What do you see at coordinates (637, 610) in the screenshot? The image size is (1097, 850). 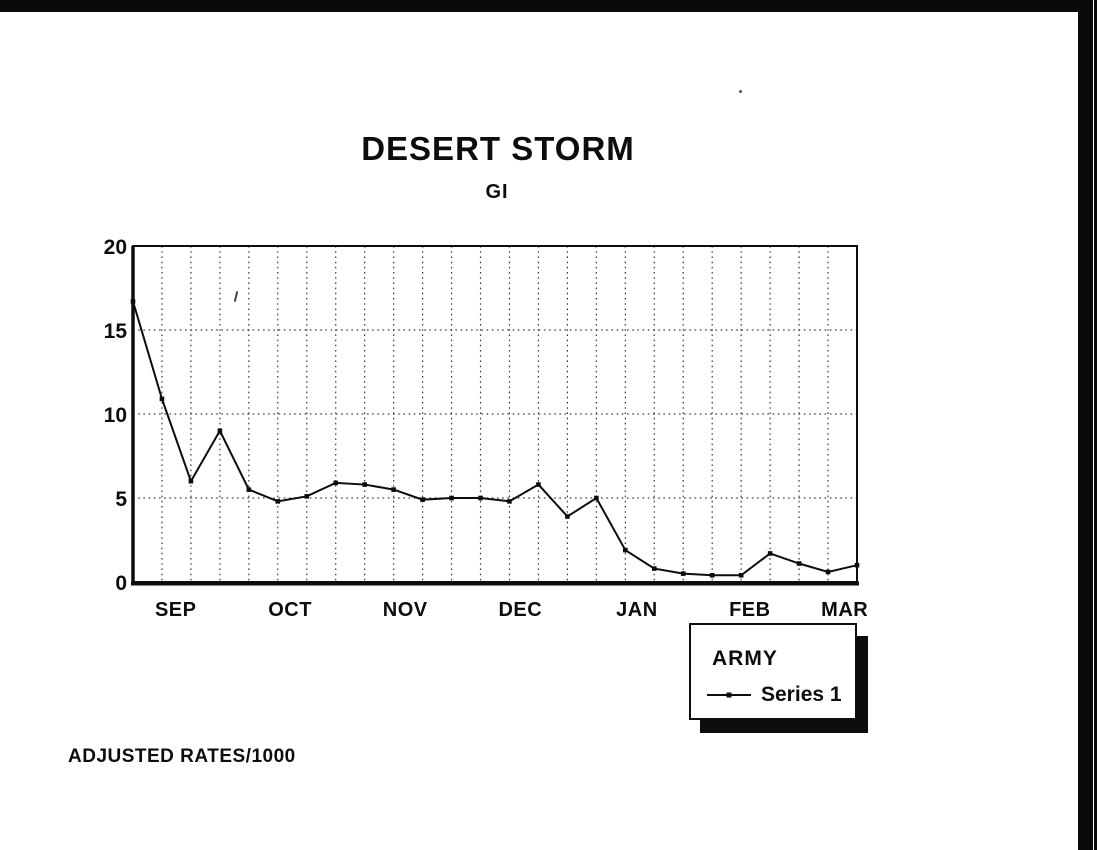 I see `svg-text: JAN` at bounding box center [637, 610].